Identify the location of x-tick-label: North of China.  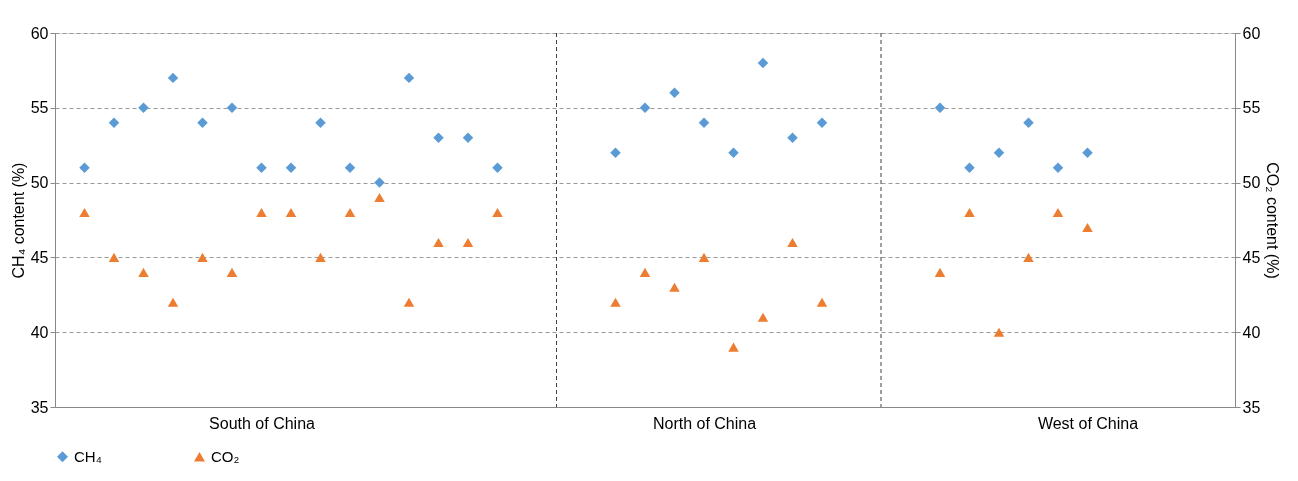
(704, 423).